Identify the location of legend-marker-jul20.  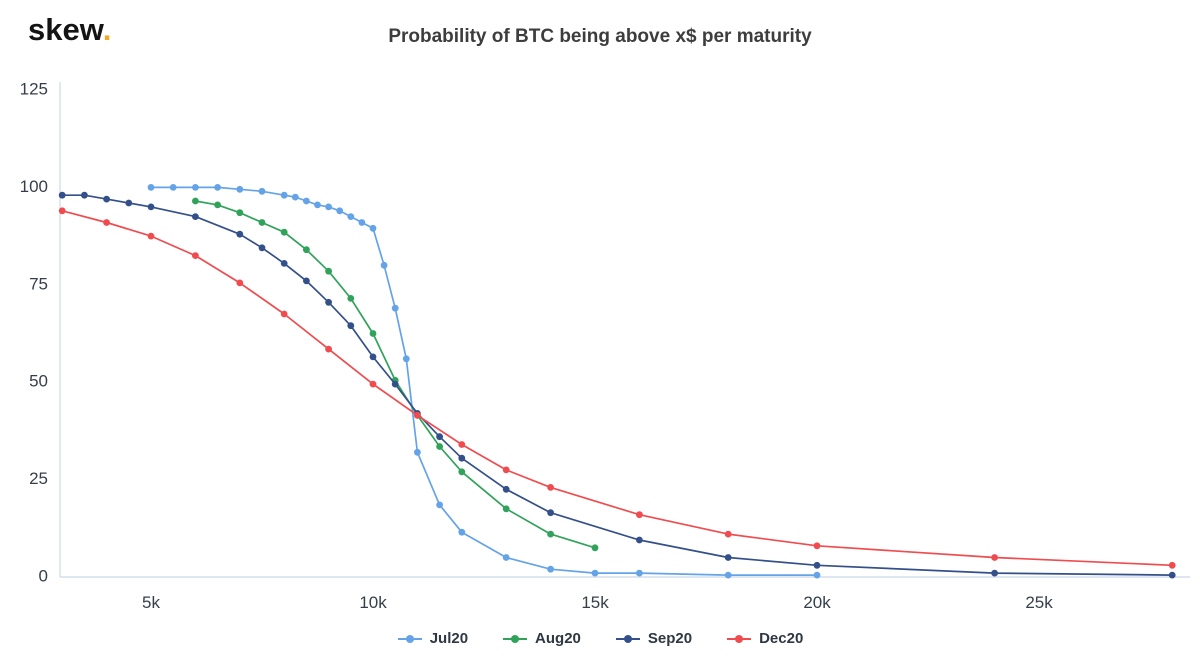
(409, 638).